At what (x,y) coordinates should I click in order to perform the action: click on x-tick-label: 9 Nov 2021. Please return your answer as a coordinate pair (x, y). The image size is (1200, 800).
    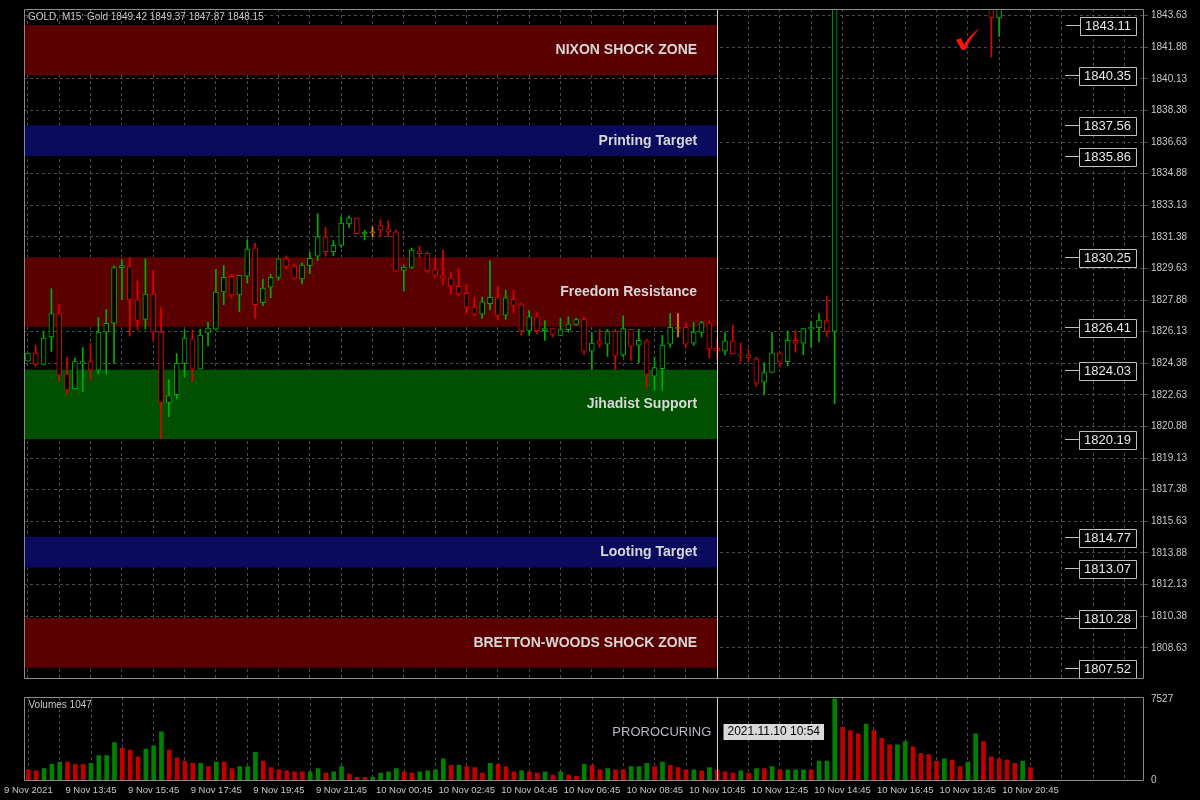
    Looking at the image, I should click on (28, 789).